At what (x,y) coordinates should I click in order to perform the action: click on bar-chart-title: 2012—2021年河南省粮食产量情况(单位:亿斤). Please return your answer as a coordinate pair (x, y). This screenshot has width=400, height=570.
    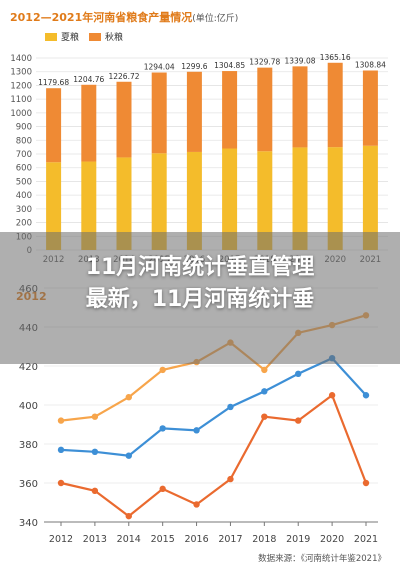
    Looking at the image, I should click on (124, 17).